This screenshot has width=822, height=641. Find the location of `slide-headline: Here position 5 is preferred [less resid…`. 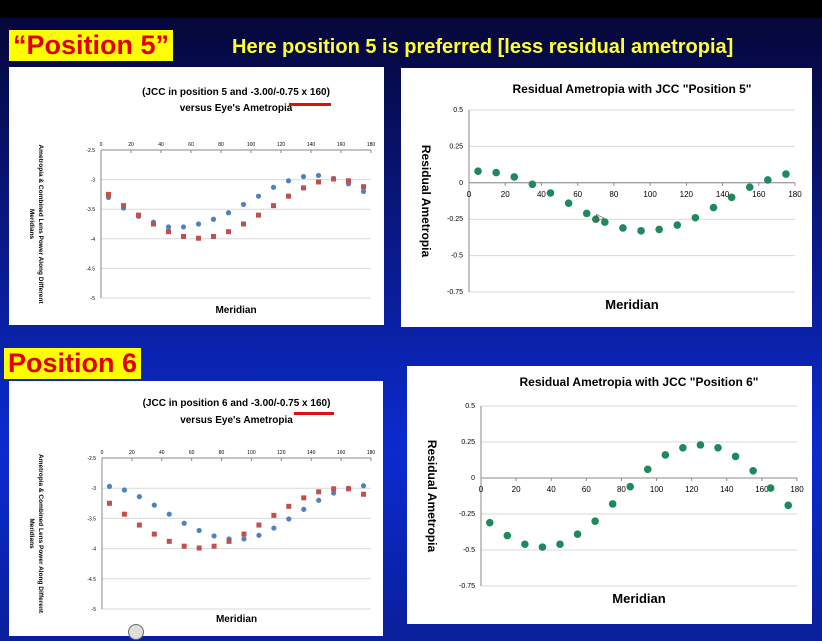

slide-headline: Here position 5 is preferred [less resid… is located at coordinates (483, 47).